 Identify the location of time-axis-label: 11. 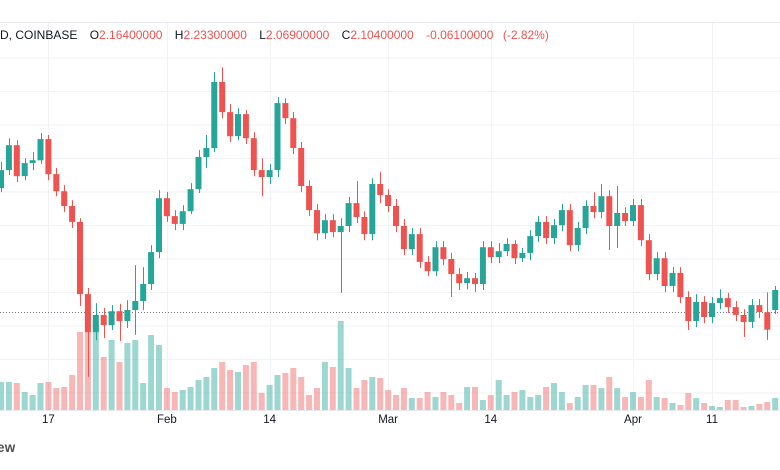
(712, 420).